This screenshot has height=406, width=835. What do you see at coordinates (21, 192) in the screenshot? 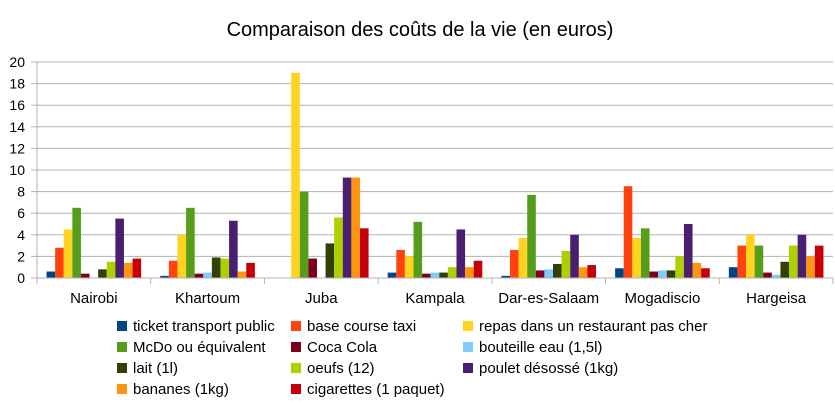
I see `y-tick-label: 8` at bounding box center [21, 192].